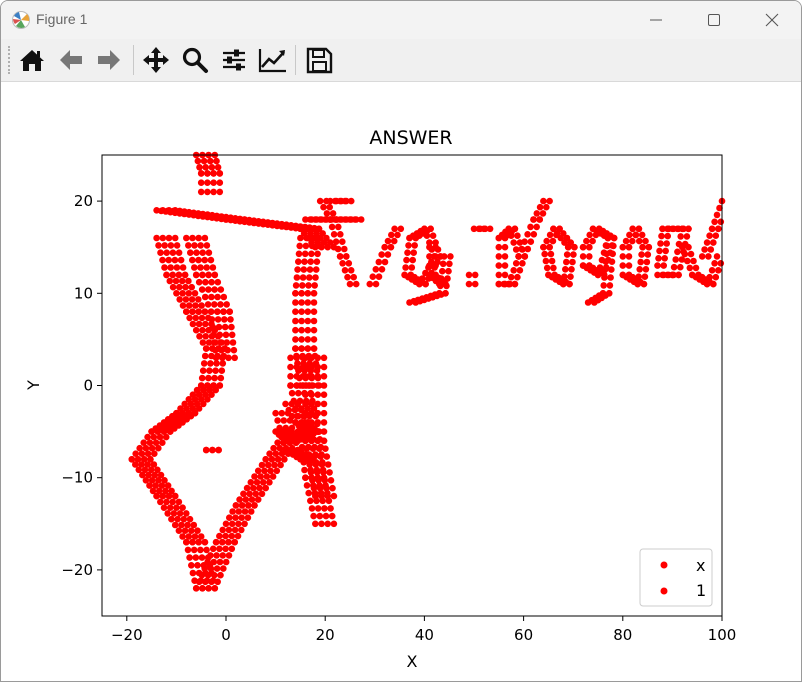 This screenshot has width=802, height=682. I want to click on minimize-button, so click(656, 20).